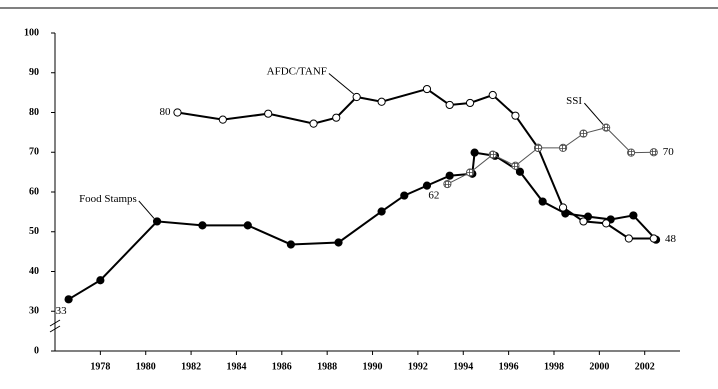 Image resolution: width=718 pixels, height=389 pixels. Describe the element at coordinates (282, 366) in the screenshot. I see `x-tick-label: 1986` at that location.